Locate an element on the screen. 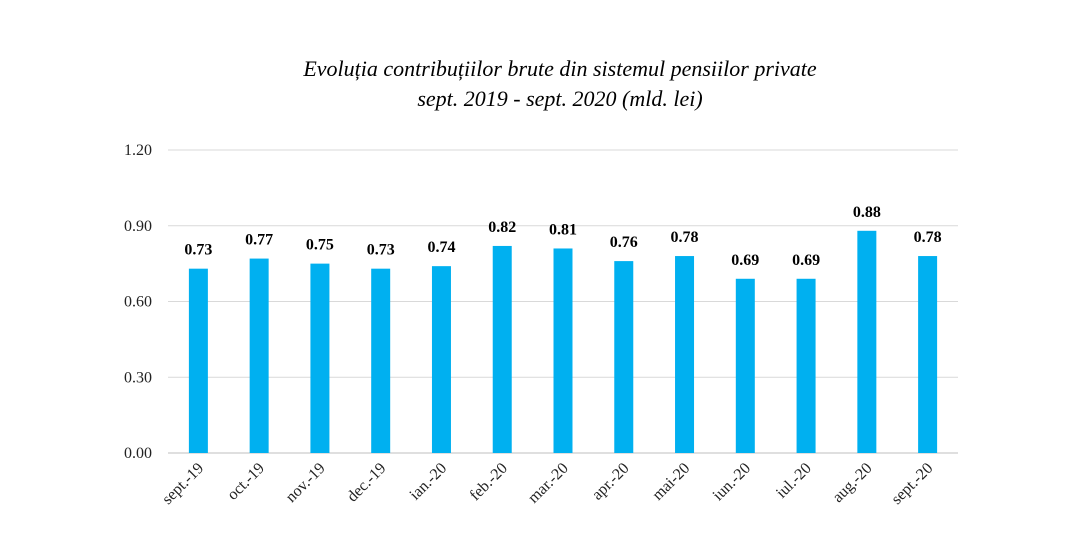 The image size is (1068, 560). data-label: 0.82 is located at coordinates (502, 227).